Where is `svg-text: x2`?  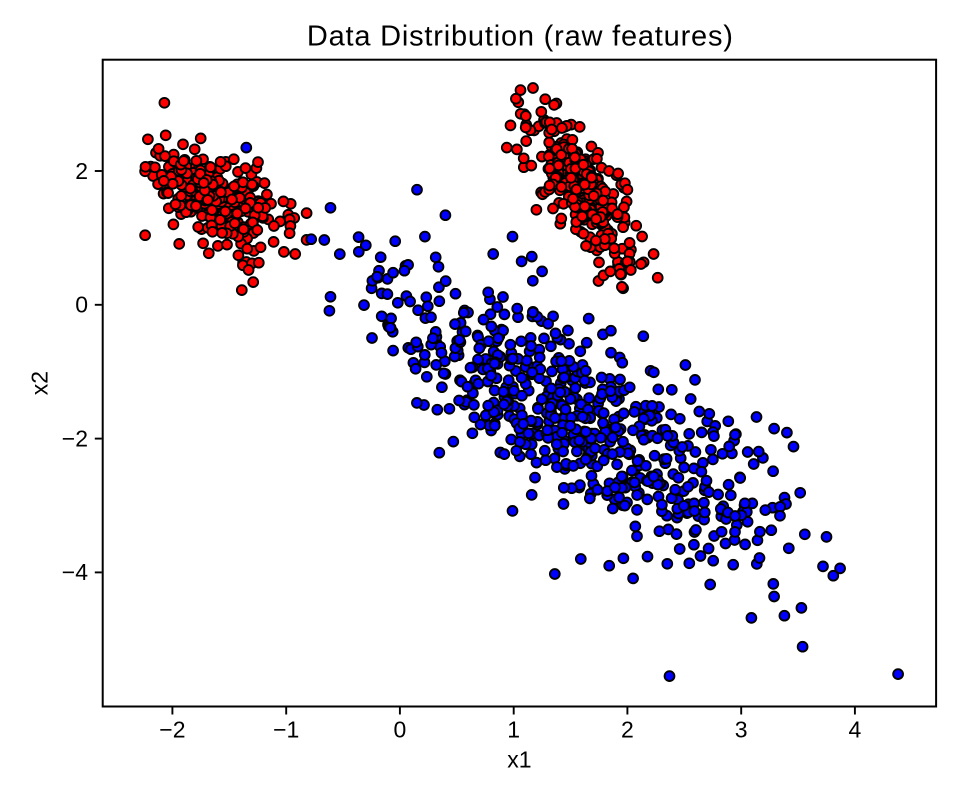
svg-text: x2 is located at coordinates (40, 383).